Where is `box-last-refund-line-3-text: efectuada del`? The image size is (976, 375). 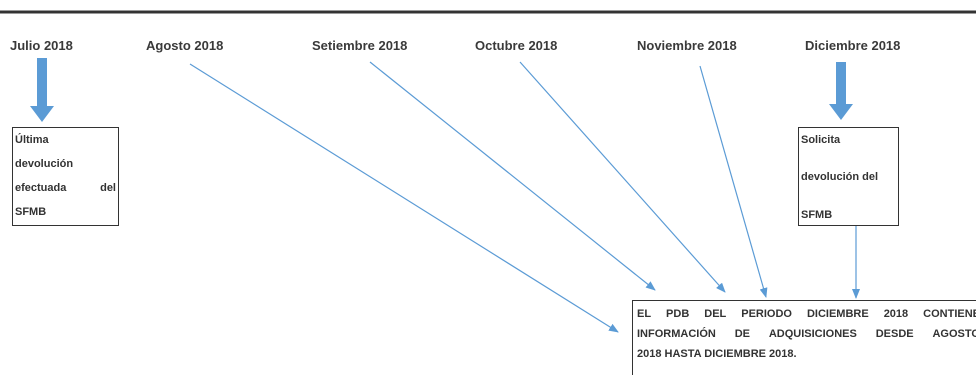
box-last-refund-line-3-text: efectuada del is located at coordinates (65, 188).